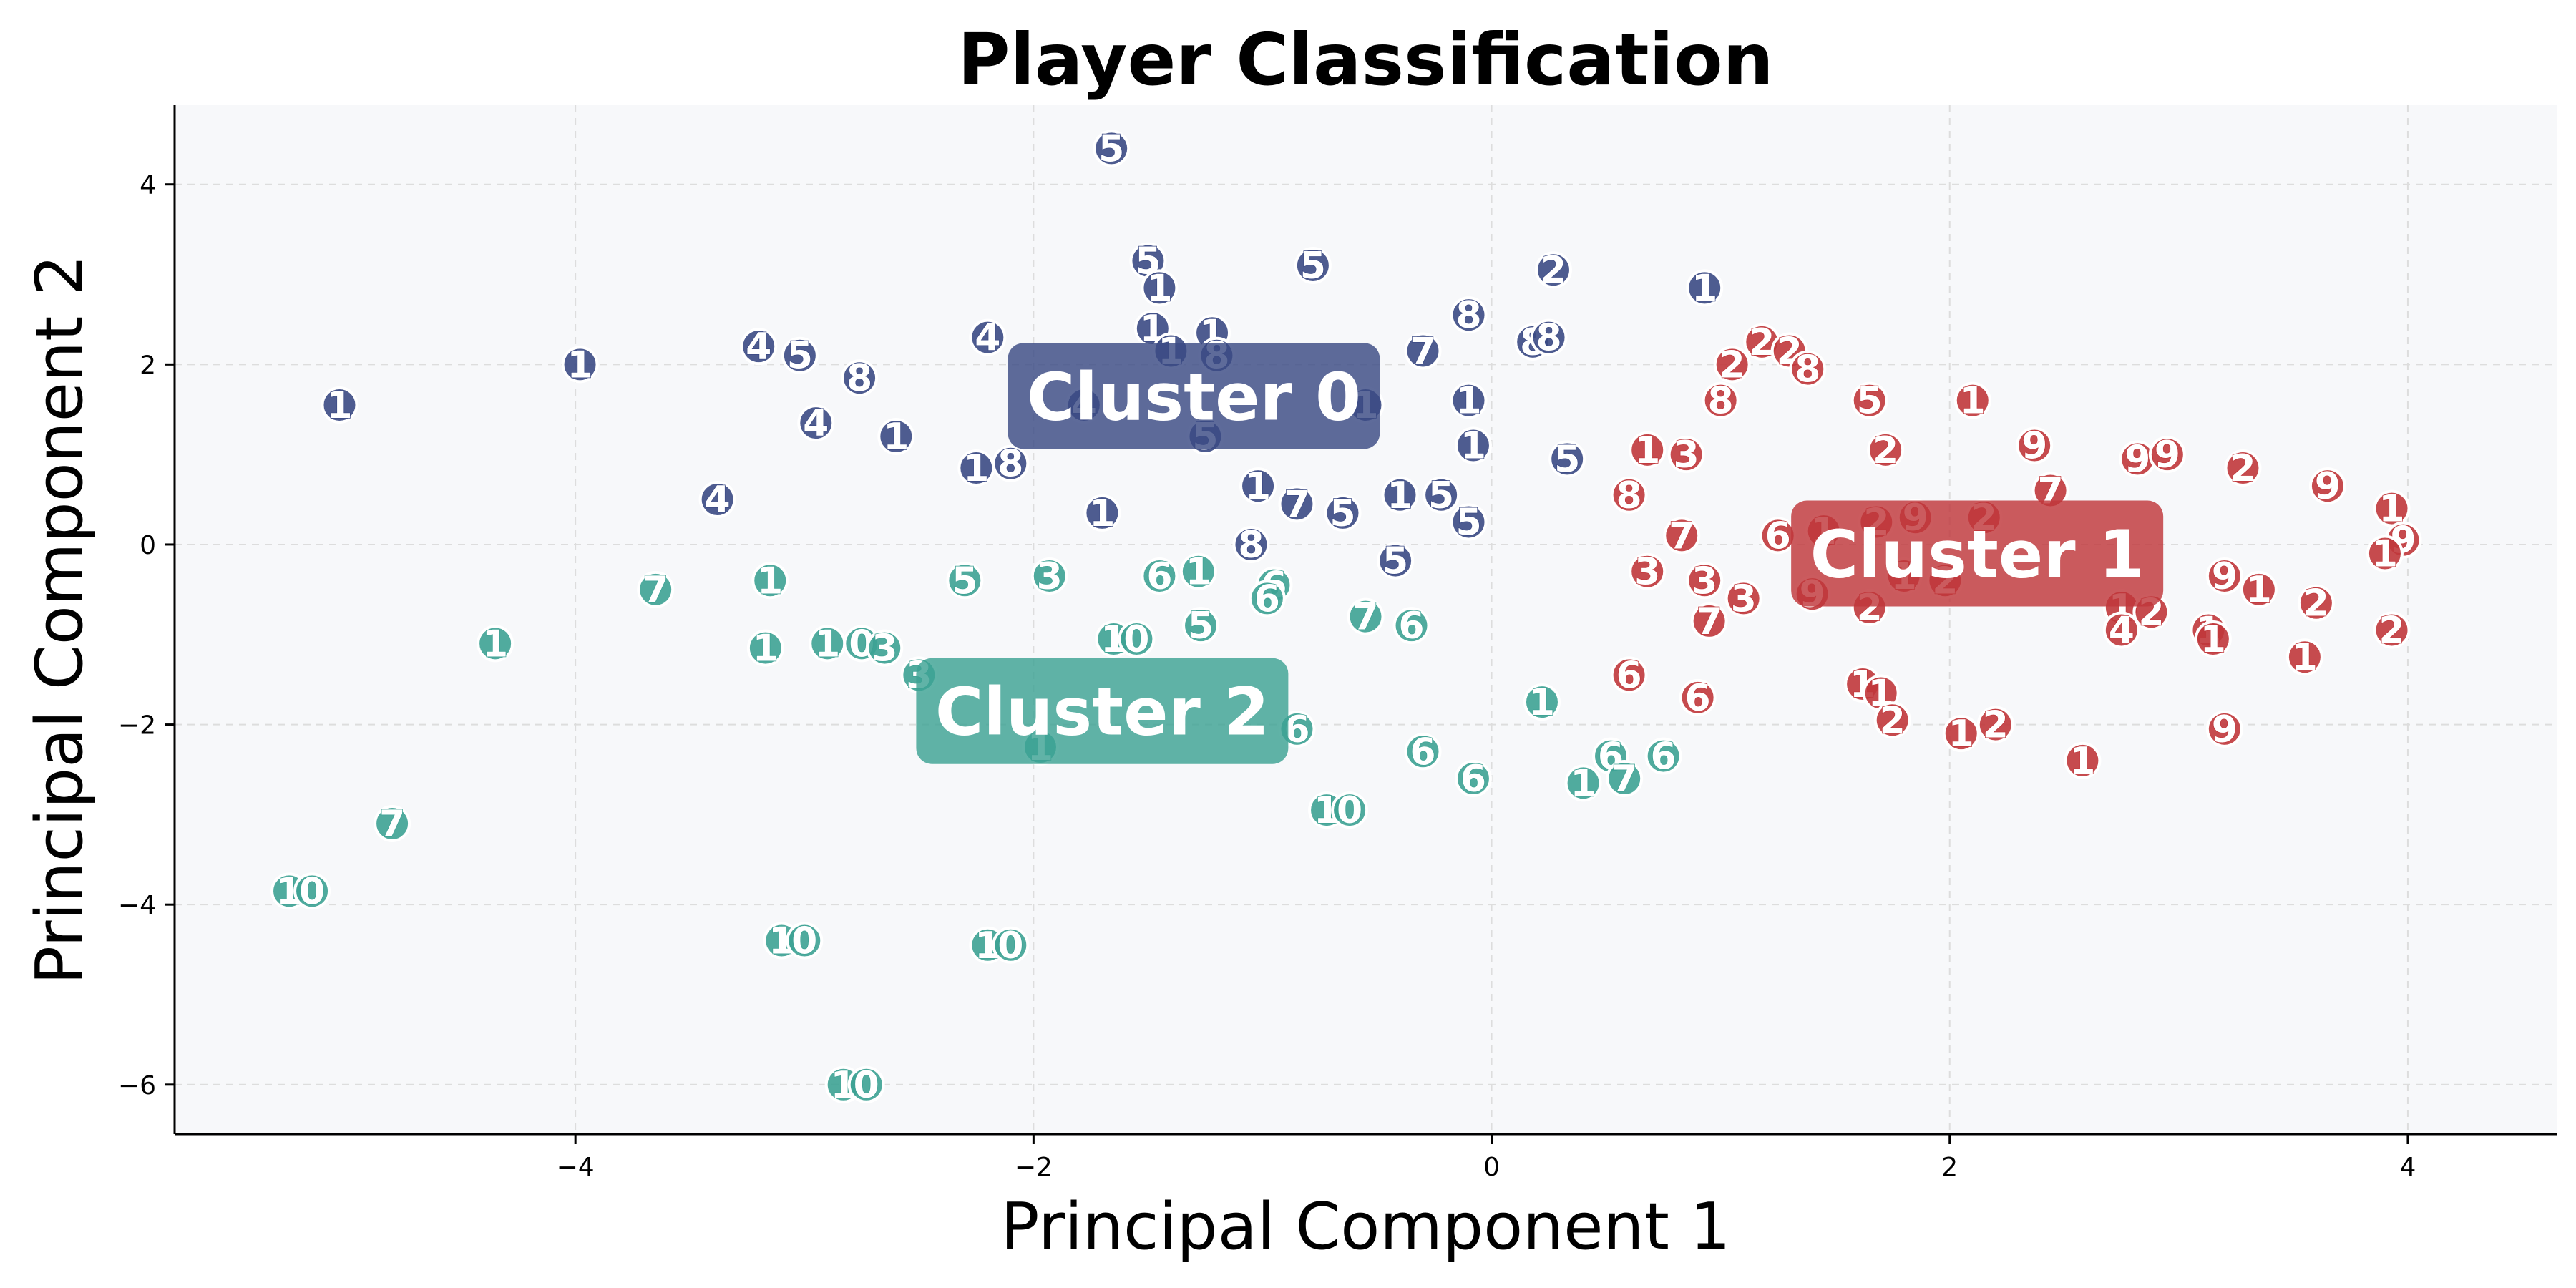  I want to click on point-label: 9, so click(2225, 729).